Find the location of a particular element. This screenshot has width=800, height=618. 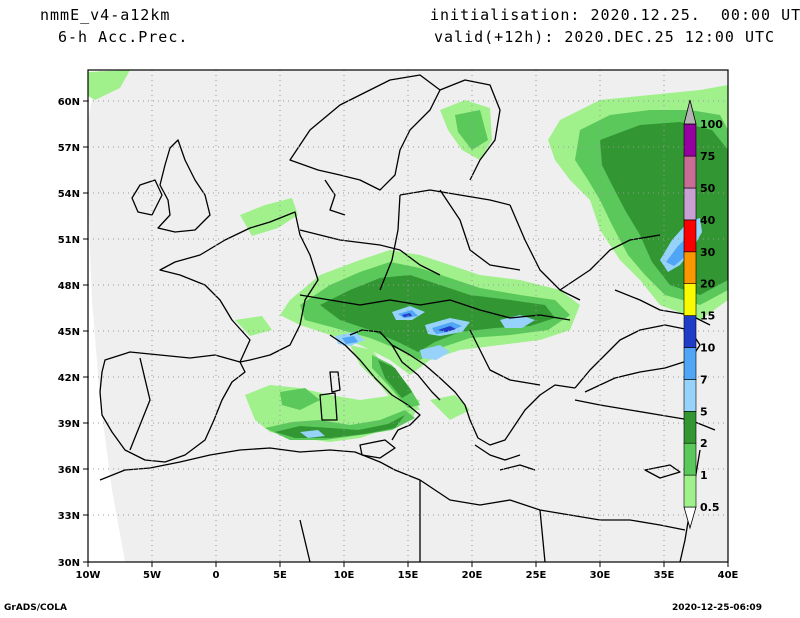

lon-label: 10E is located at coordinates (344, 575).